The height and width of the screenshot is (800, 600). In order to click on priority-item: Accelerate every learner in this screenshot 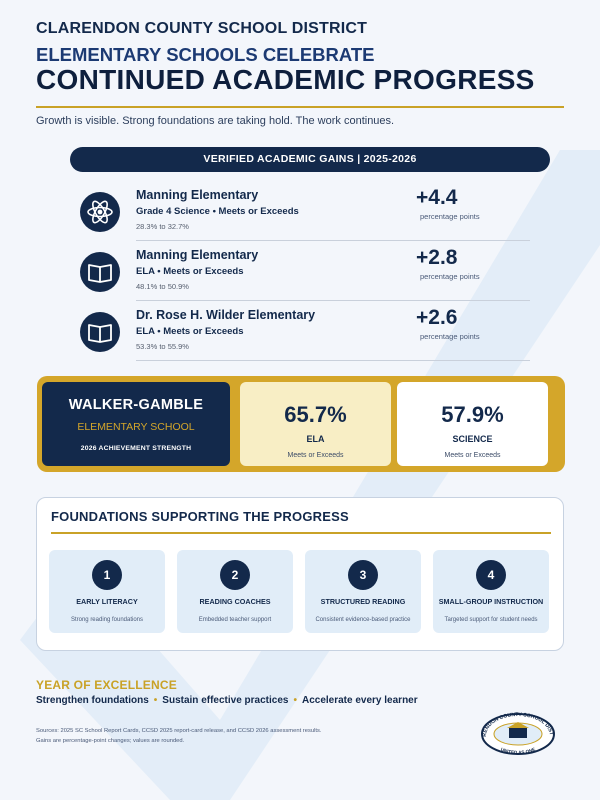, I will do `click(359, 700)`.